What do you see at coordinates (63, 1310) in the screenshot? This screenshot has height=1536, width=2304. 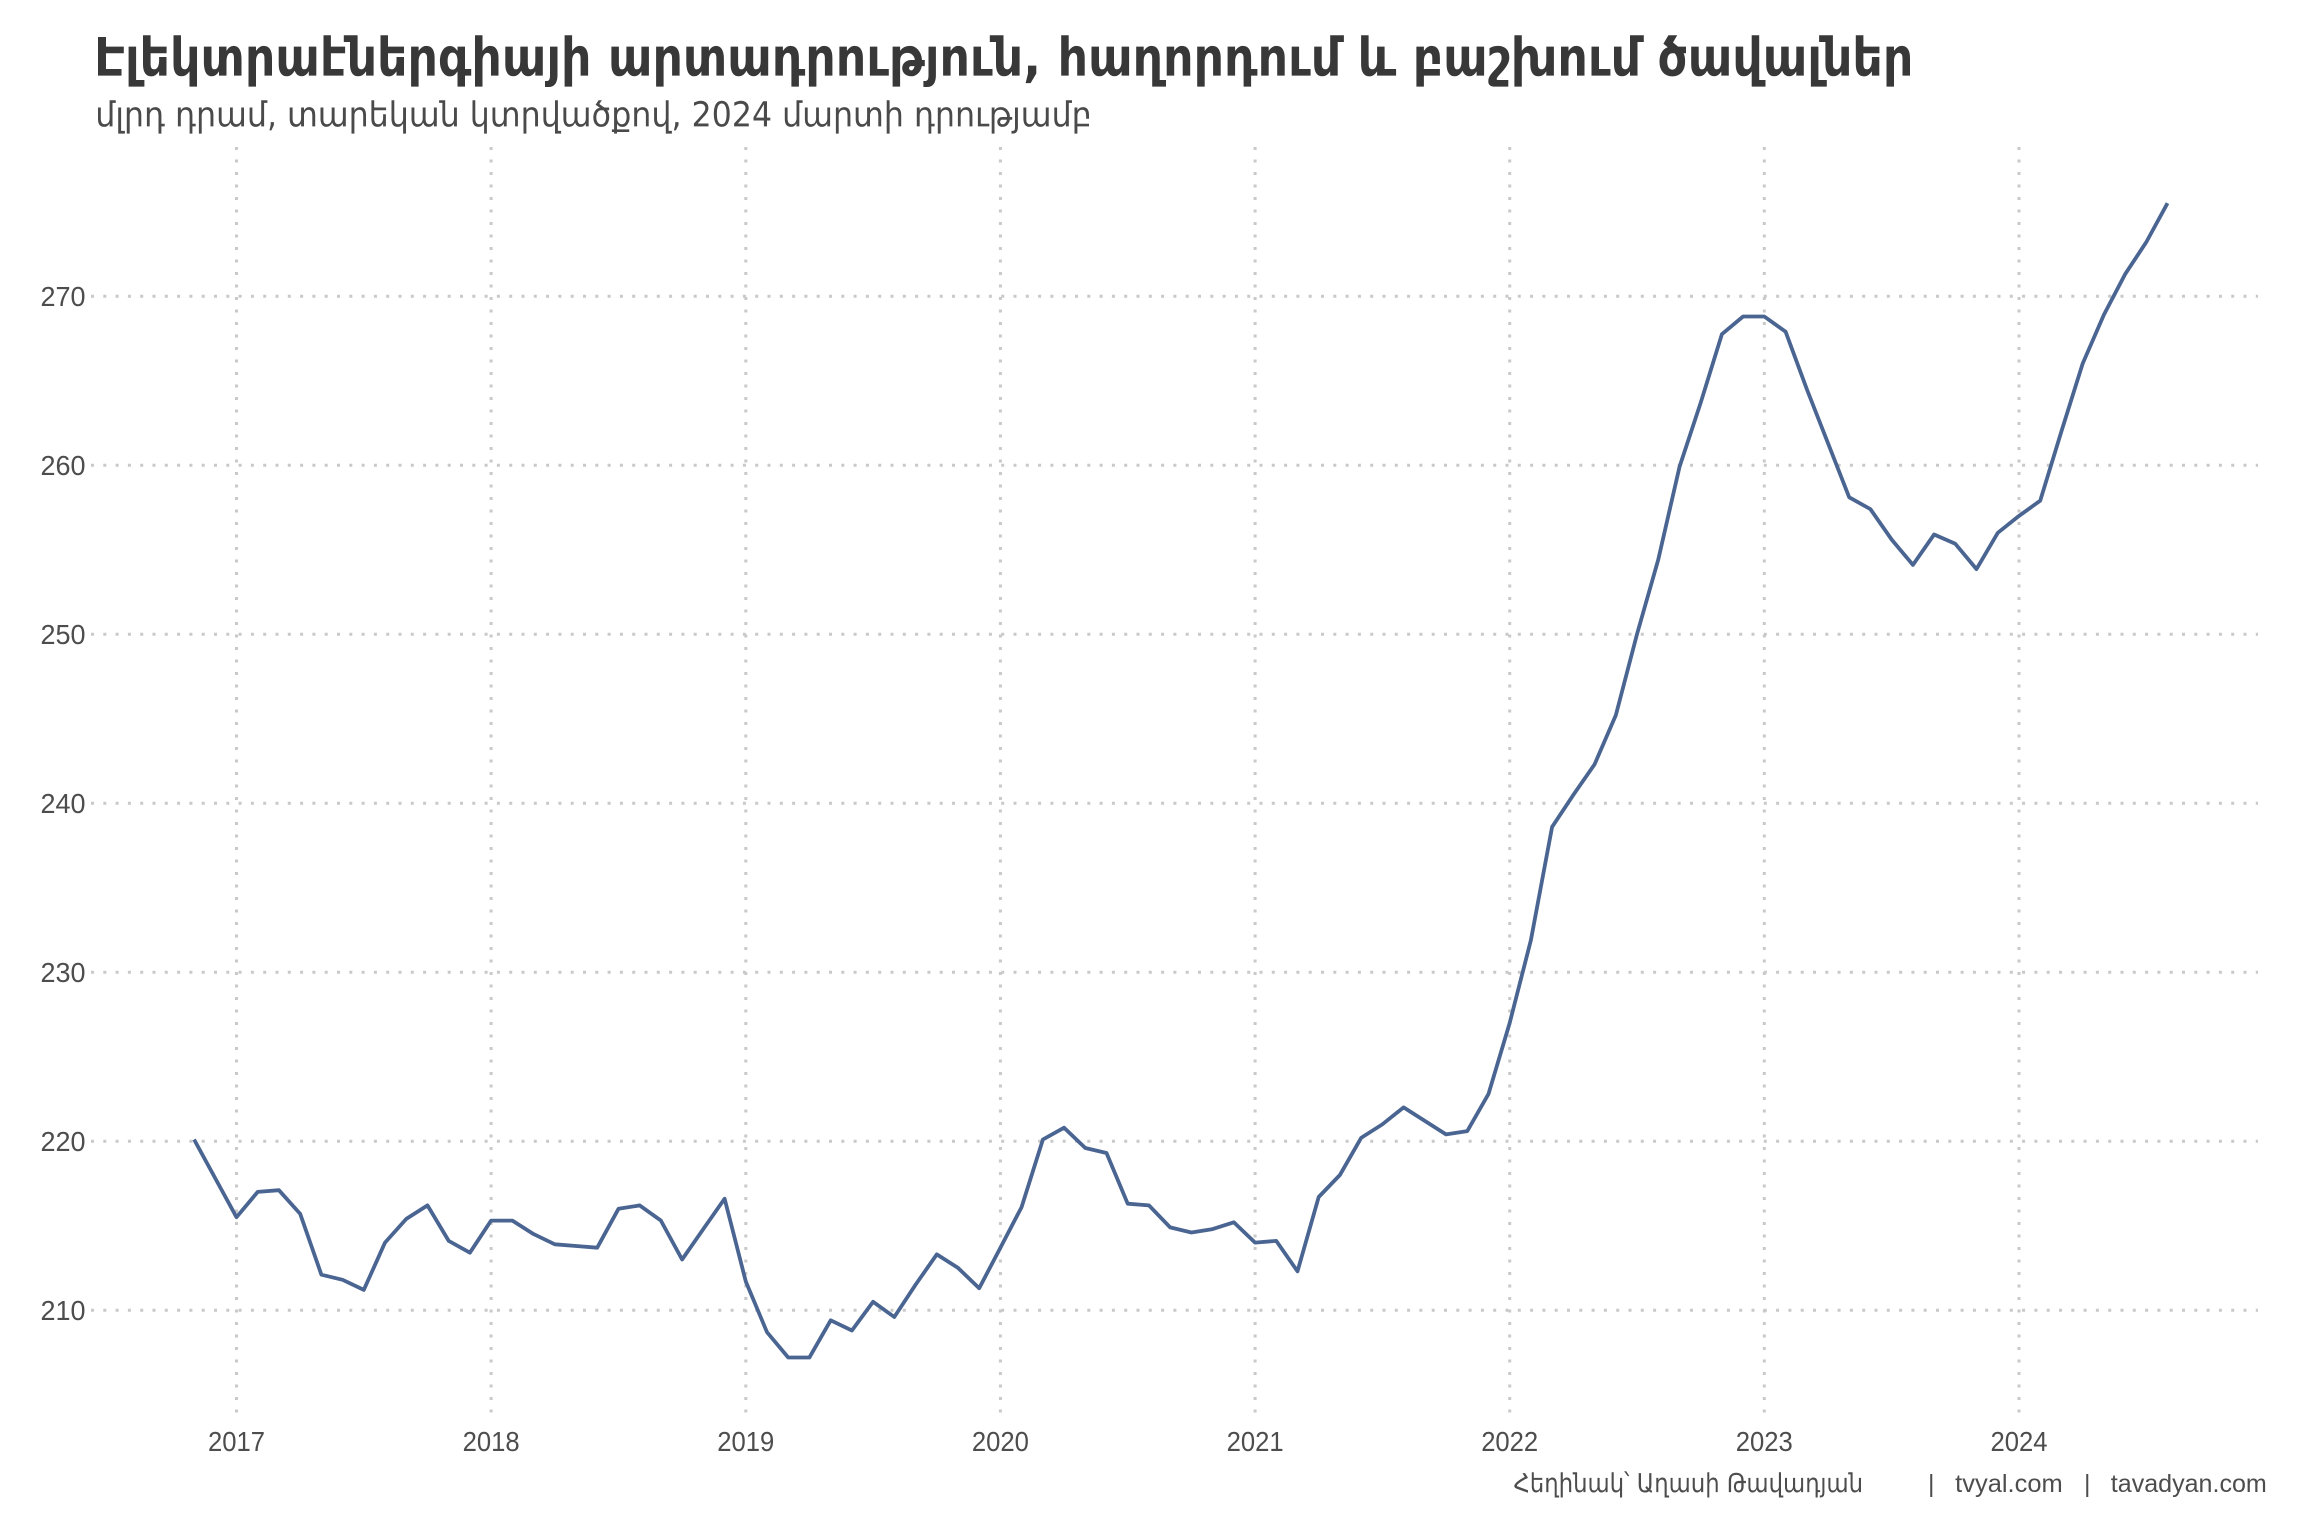 I see `svg-text: 210` at bounding box center [63, 1310].